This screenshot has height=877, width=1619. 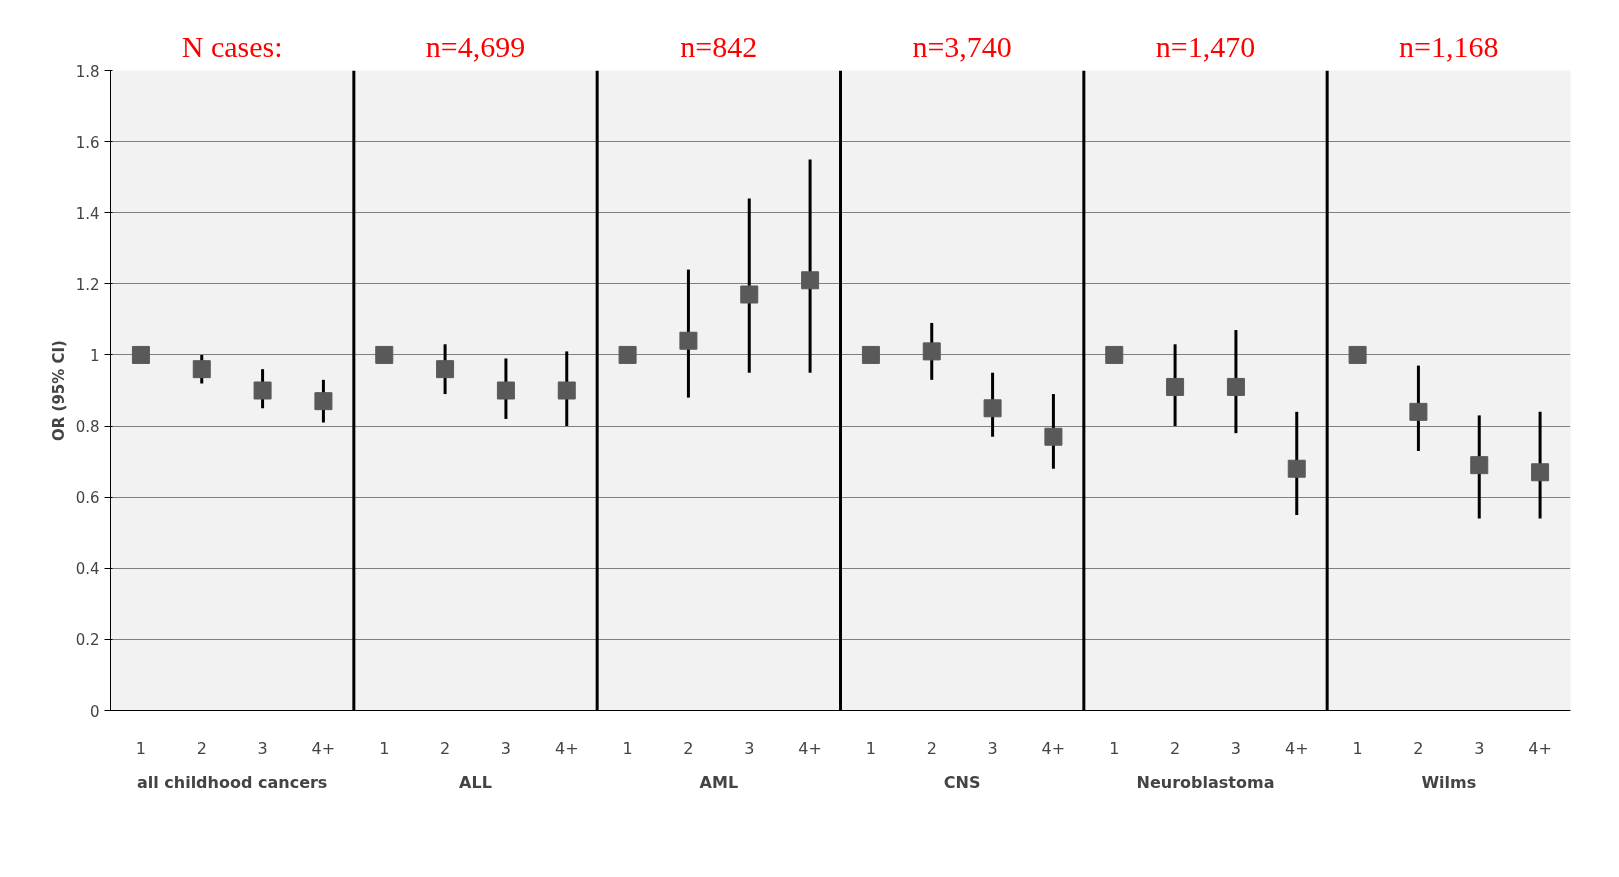 What do you see at coordinates (87, 569) in the screenshot?
I see `y-tick-label: 0.4` at bounding box center [87, 569].